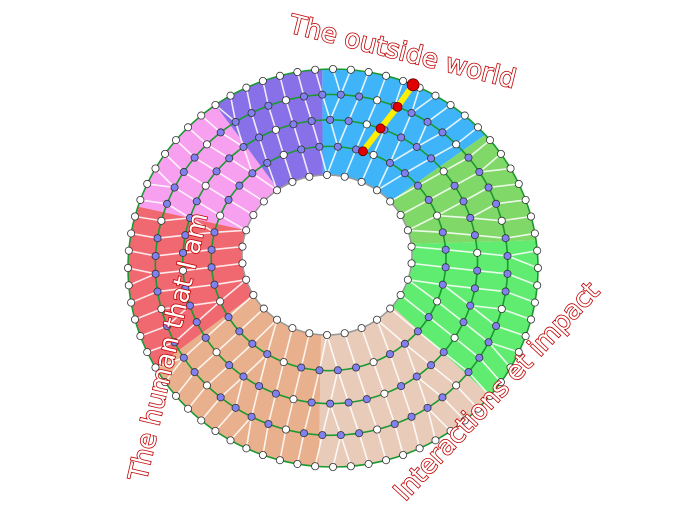 The height and width of the screenshot is (513, 679). I want to click on highlight-line, so click(388, 118).